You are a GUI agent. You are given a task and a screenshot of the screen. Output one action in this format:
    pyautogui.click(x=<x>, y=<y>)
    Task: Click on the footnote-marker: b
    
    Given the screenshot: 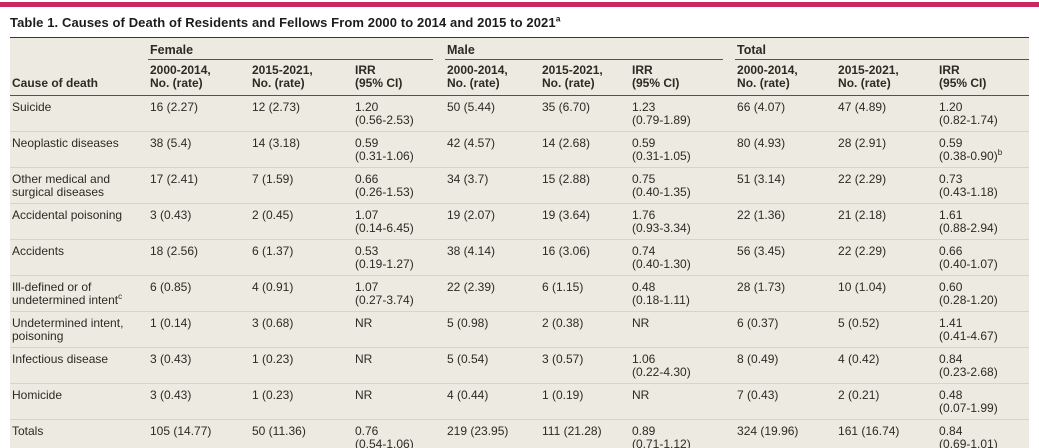 What is the action you would take?
    pyautogui.click(x=1000, y=153)
    